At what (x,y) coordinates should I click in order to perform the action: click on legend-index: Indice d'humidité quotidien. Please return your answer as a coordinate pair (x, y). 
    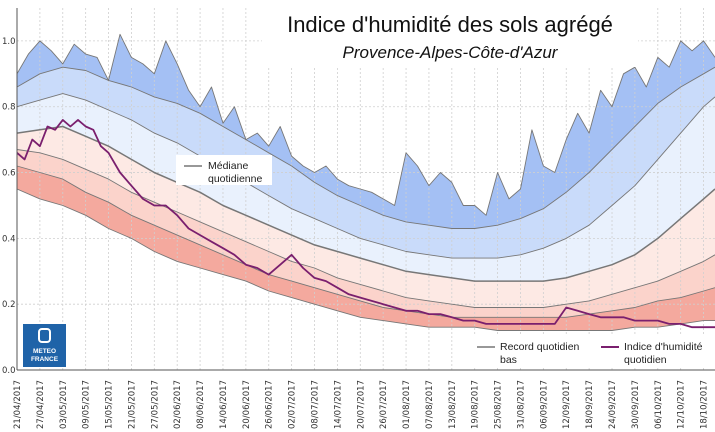
    Looking at the image, I should click on (655, 352).